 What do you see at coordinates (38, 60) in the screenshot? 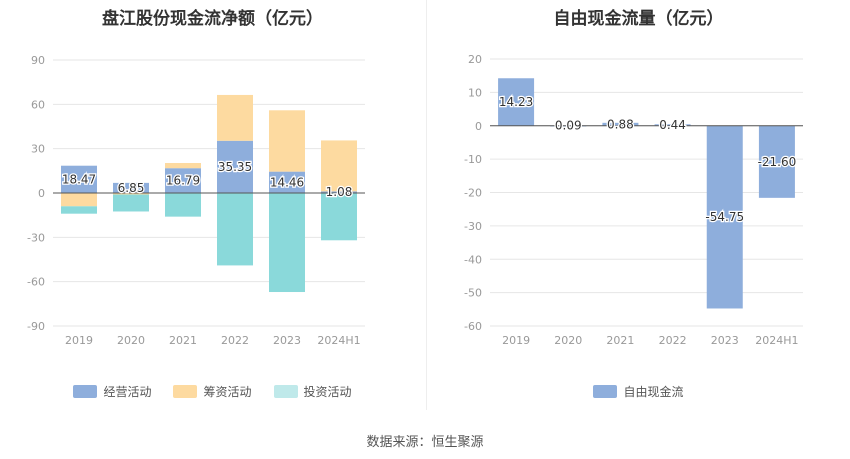
I see `y-tick-label: 90` at bounding box center [38, 60].